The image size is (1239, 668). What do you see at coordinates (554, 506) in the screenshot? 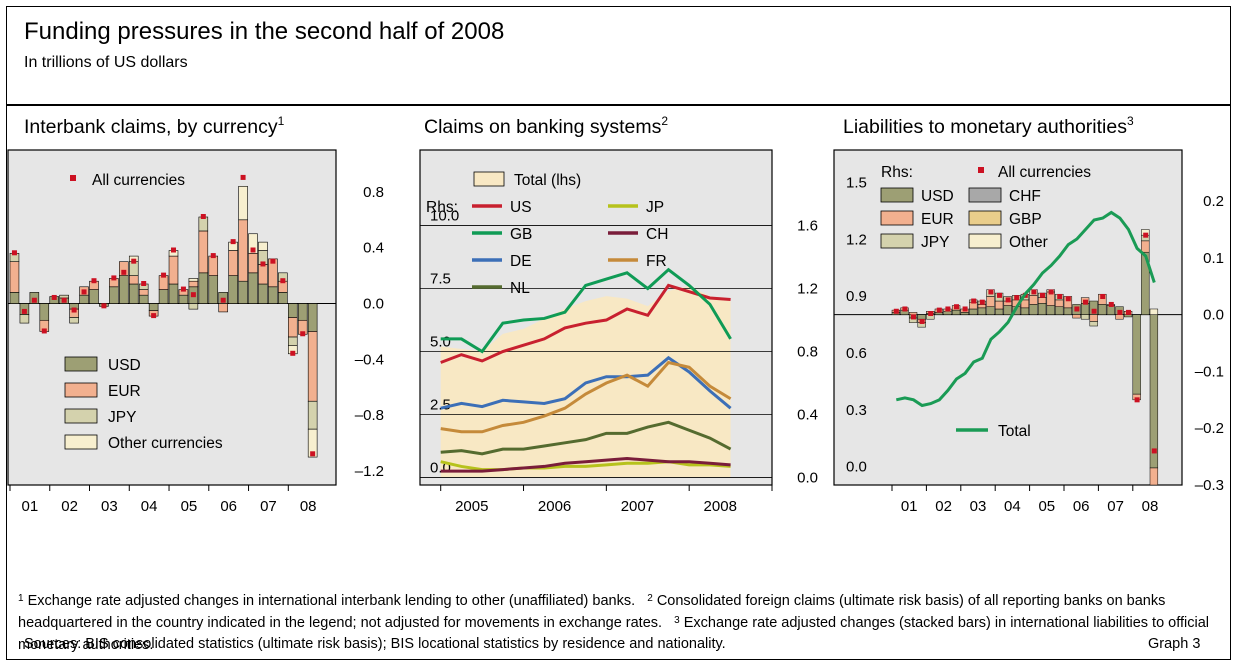
I see `x-tick-label: 2006` at bounding box center [554, 506].